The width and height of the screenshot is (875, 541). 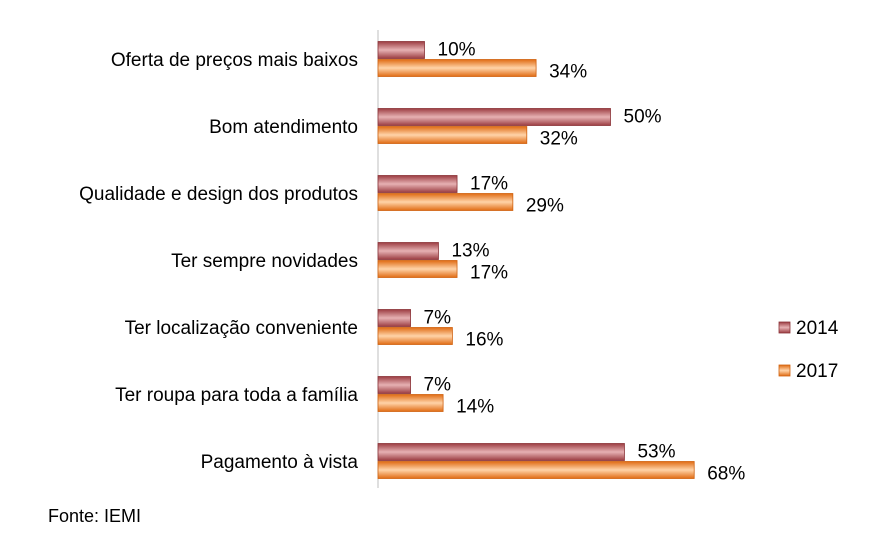 What do you see at coordinates (726, 474) in the screenshot?
I see `data-label-2017: 68%` at bounding box center [726, 474].